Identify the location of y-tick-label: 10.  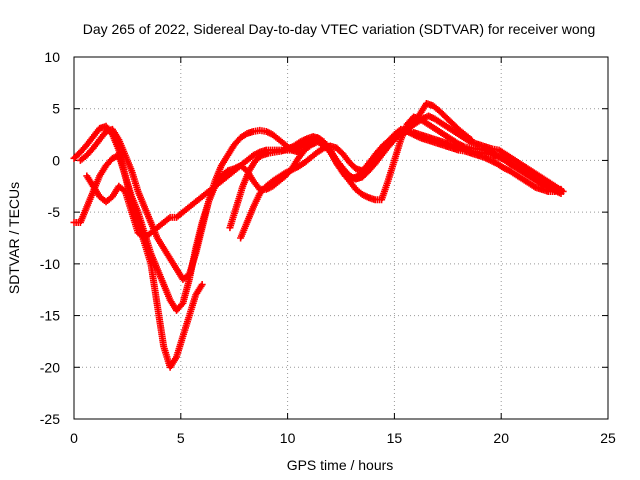
(52, 57).